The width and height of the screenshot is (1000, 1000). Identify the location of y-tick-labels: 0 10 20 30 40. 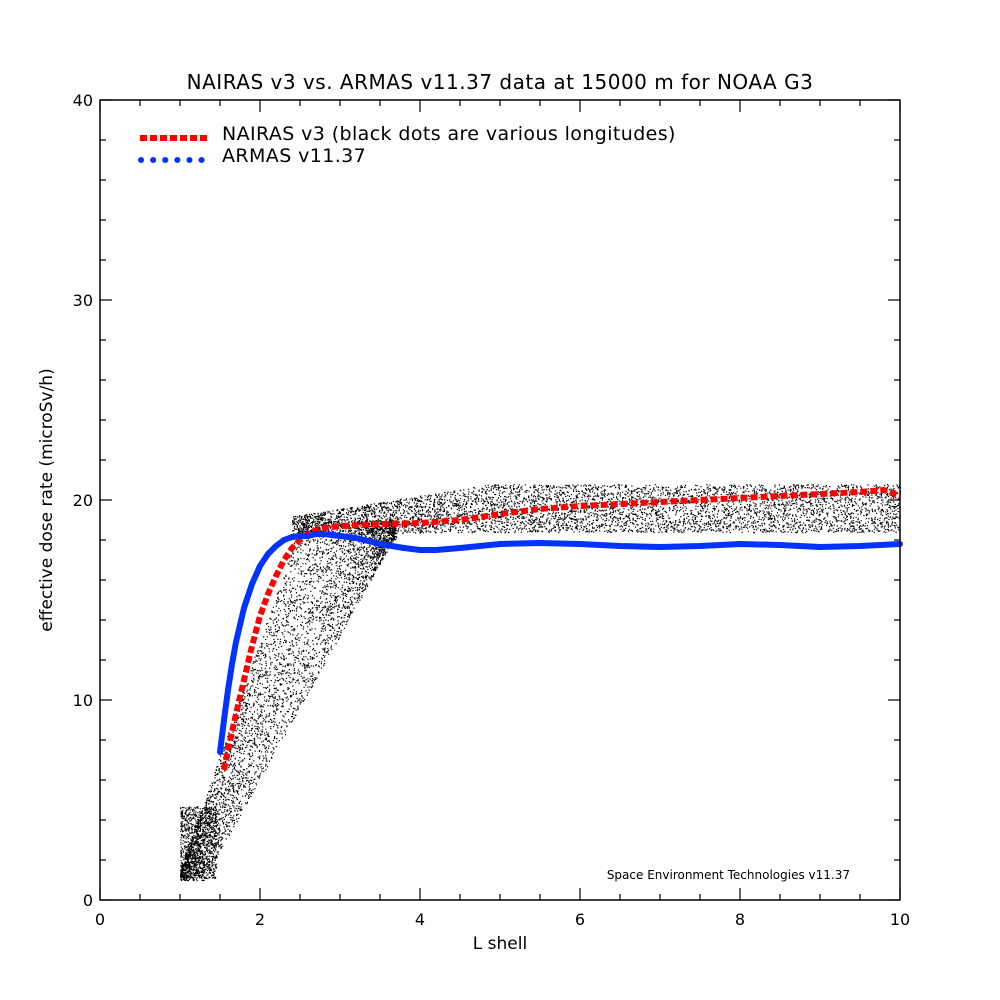
(83, 500).